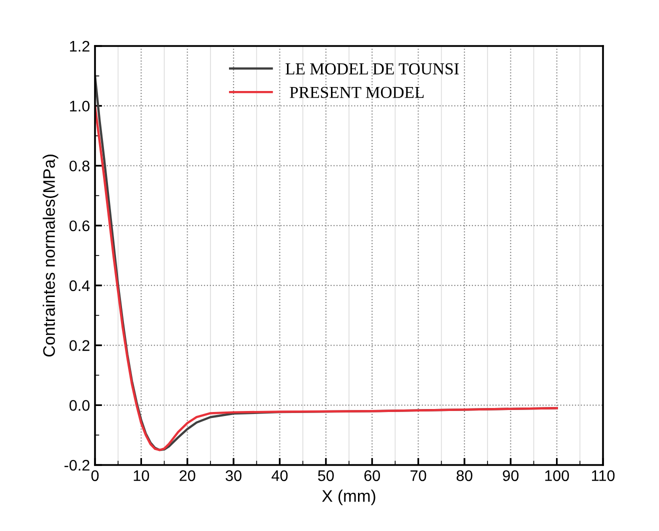  I want to click on x-tick-label: 110, so click(603, 476).